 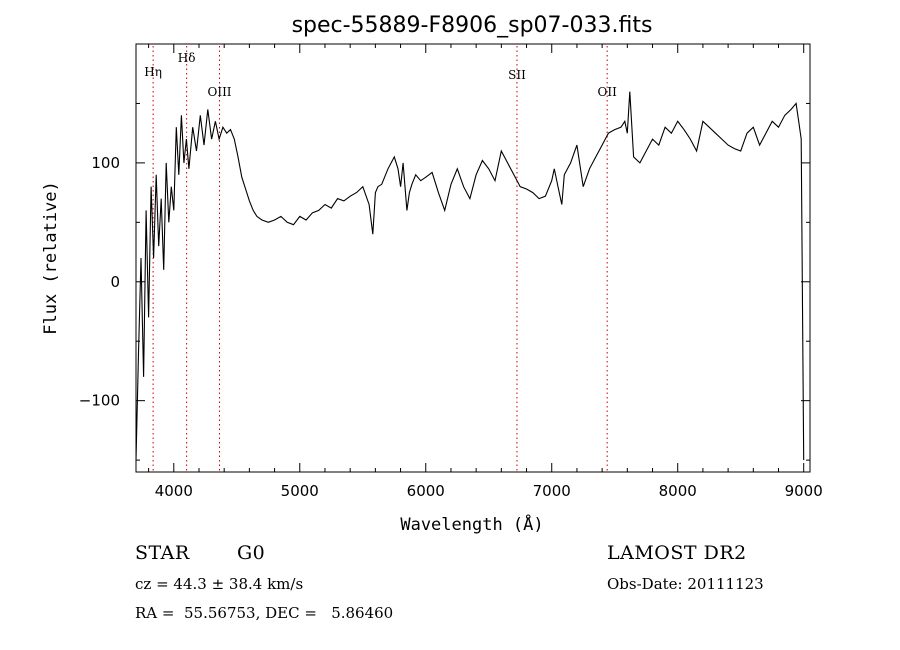 What do you see at coordinates (51, 258) in the screenshot?
I see `y-axis-label: Flux (relative)` at bounding box center [51, 258].